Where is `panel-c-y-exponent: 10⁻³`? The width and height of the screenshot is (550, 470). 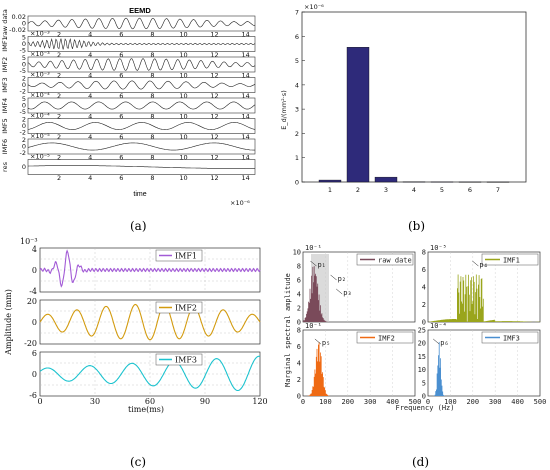
panel-c-y-exponent: 10⁻³ is located at coordinates (29, 241).